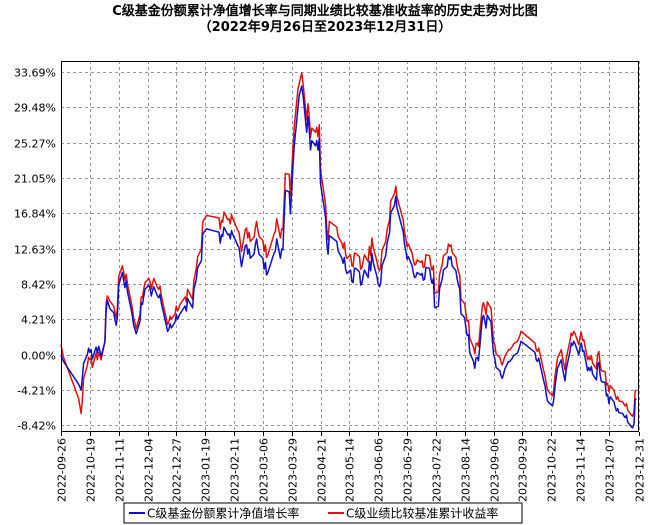  What do you see at coordinates (91, 470) in the screenshot?
I see `x-tick-label: 2022-10-19` at bounding box center [91, 470].